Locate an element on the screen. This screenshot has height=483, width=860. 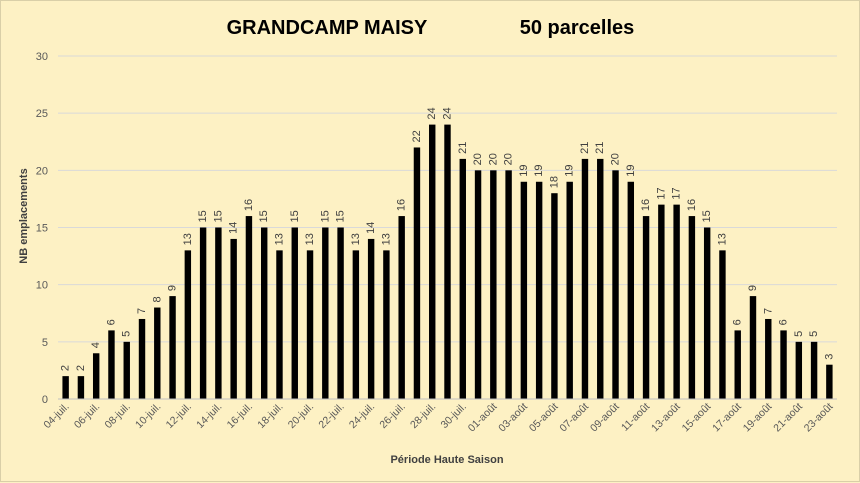
x-axis-title: Période Haute Saison is located at coordinates (446, 460).